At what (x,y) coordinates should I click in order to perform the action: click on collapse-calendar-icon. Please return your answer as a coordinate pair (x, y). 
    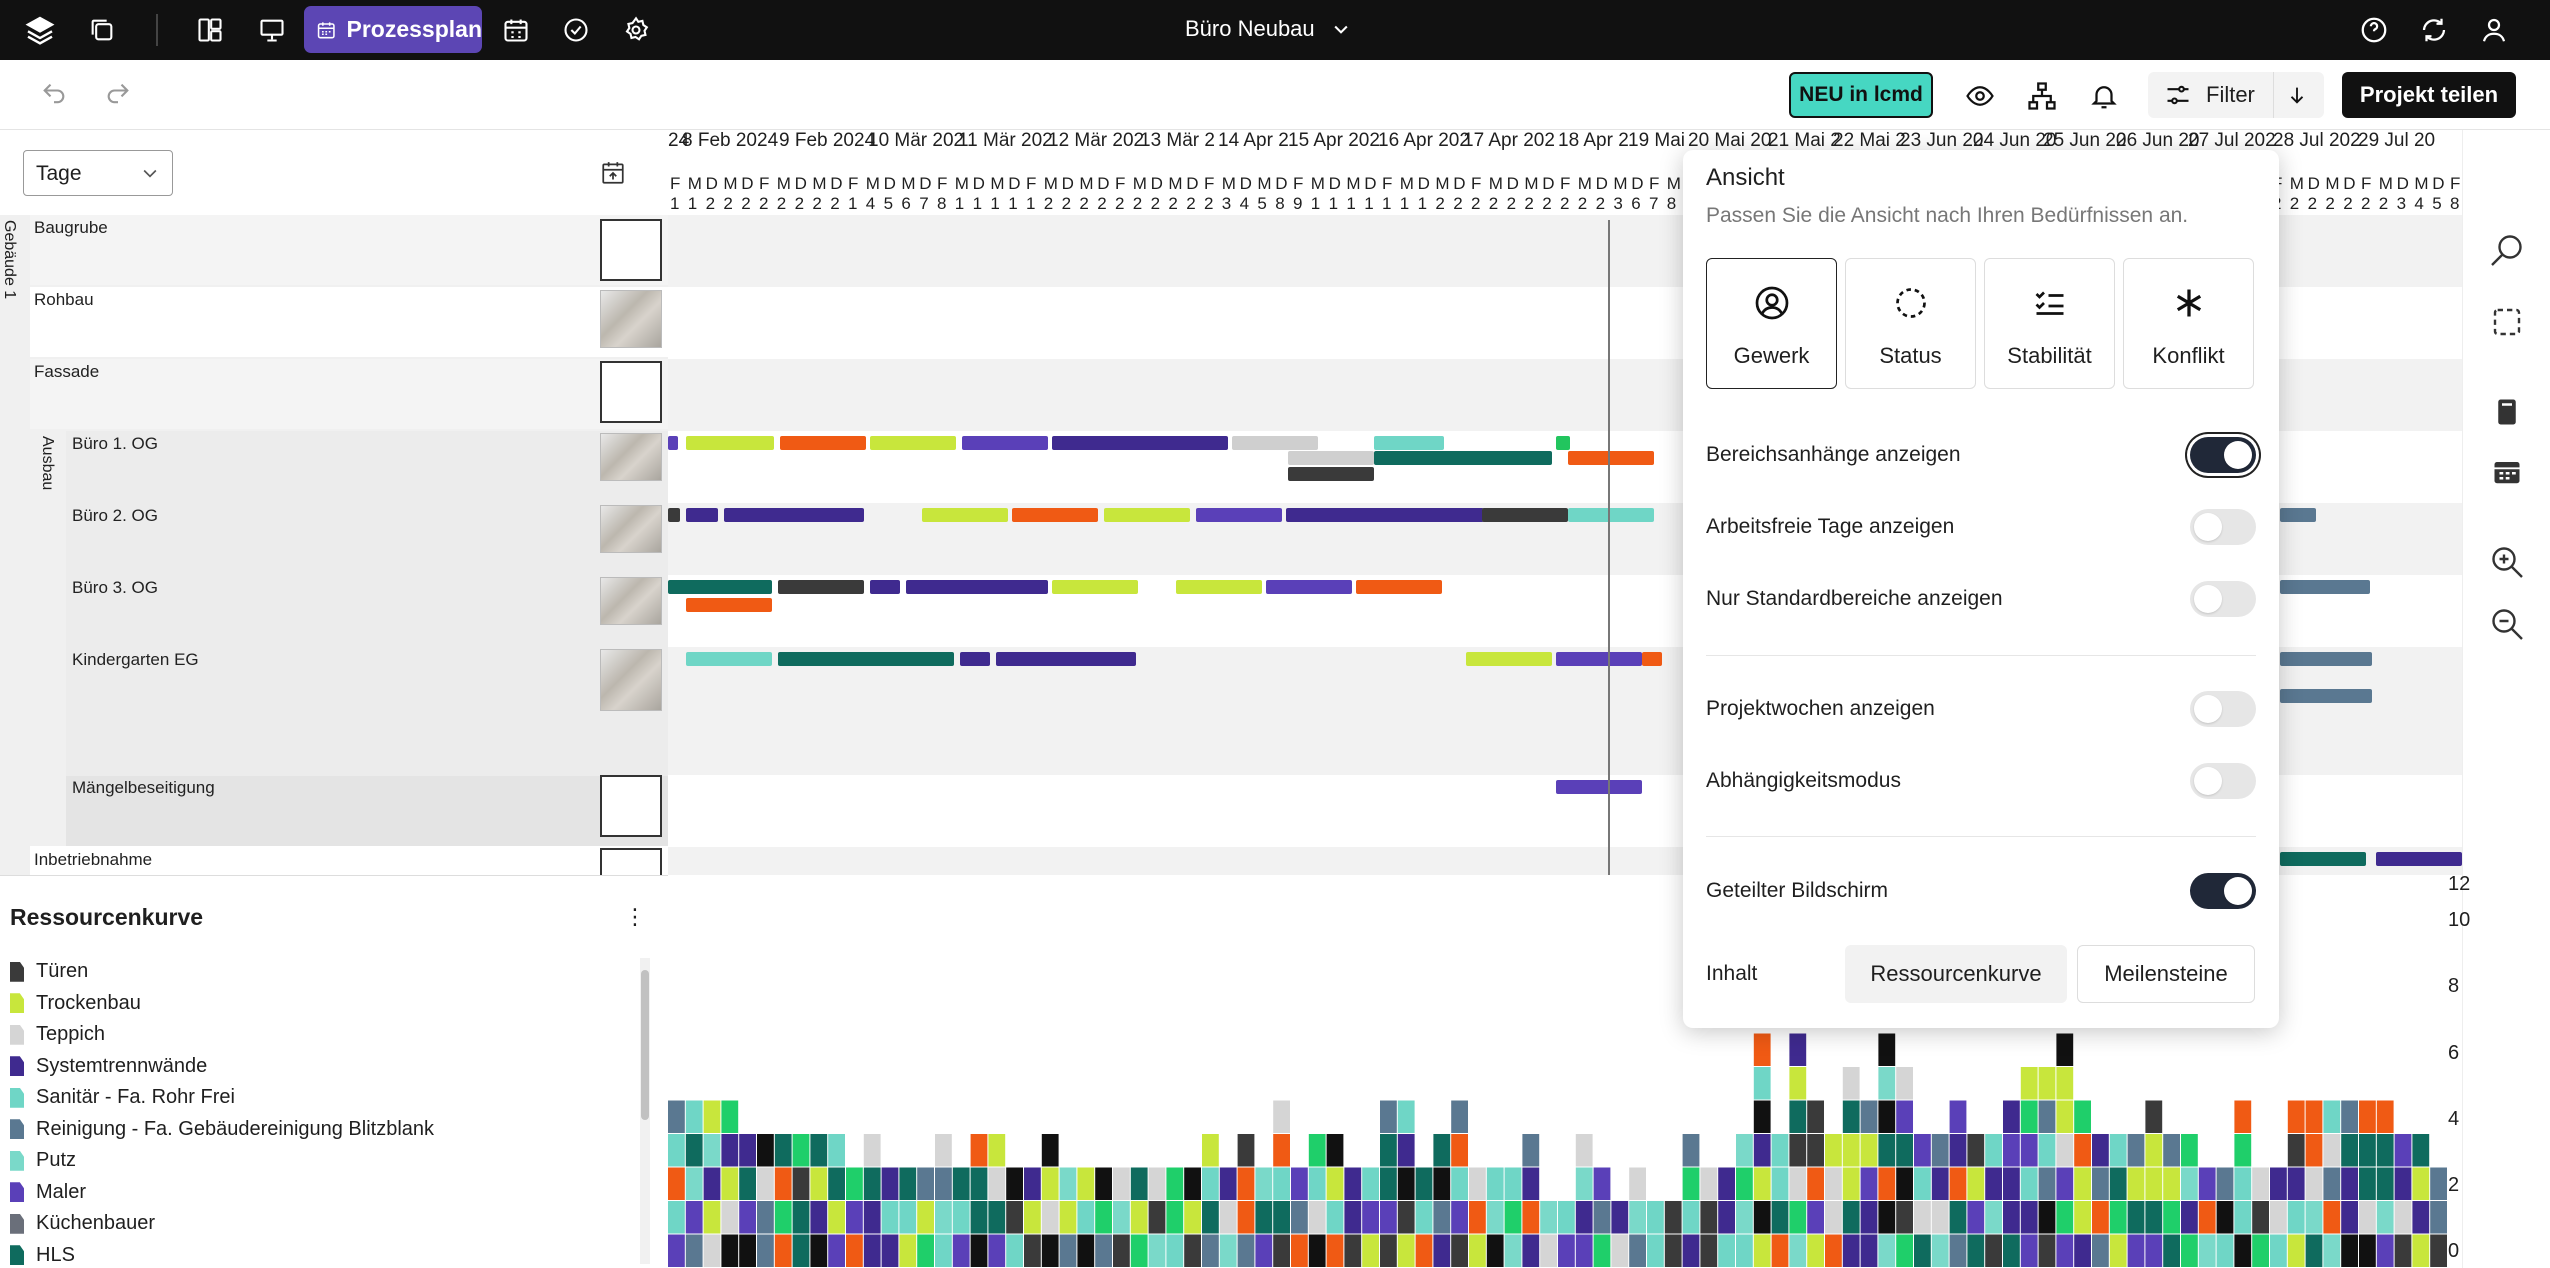
    Looking at the image, I should click on (613, 173).